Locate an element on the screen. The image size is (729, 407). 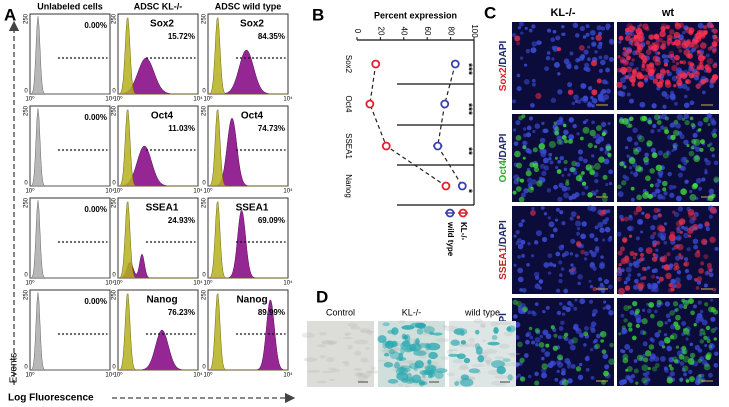
x-tick-label: 10⁰ is located at coordinates (118, 283).